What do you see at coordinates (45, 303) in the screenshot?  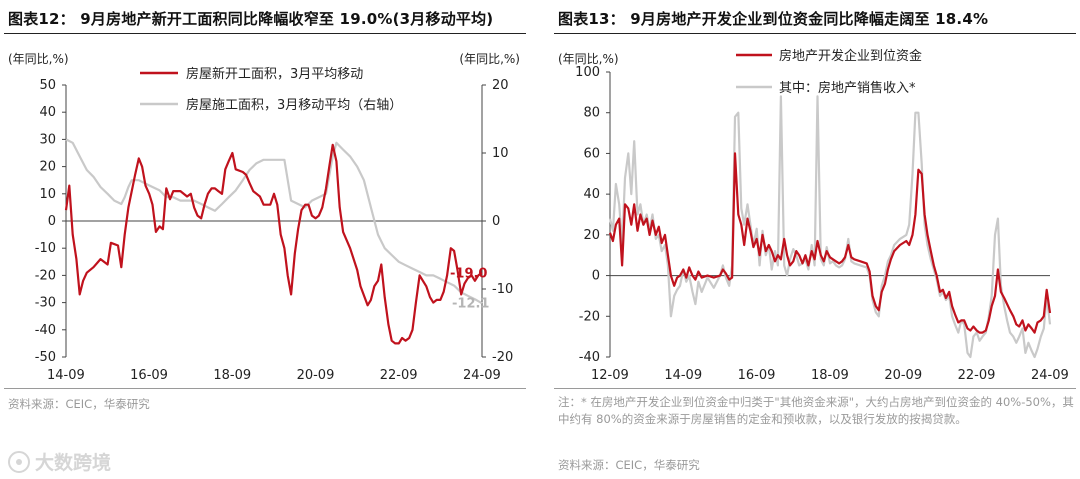 I see `left-ytick-label: -30` at bounding box center [45, 303].